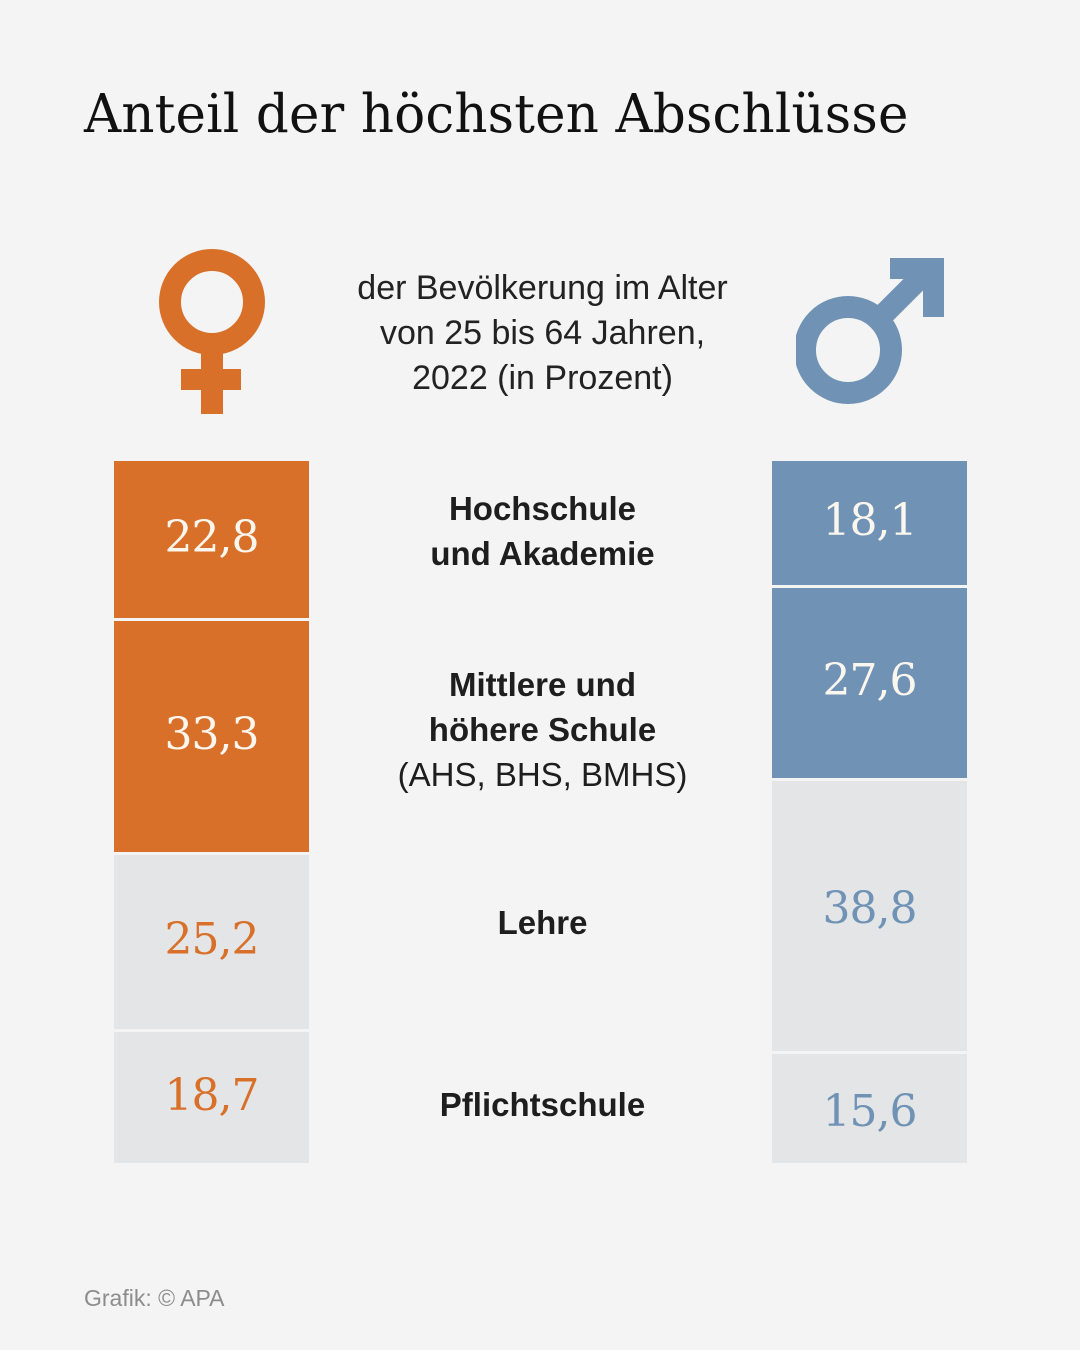 The image size is (1080, 1350). I want to click on female-segment-lehre: 25,2, so click(211, 942).